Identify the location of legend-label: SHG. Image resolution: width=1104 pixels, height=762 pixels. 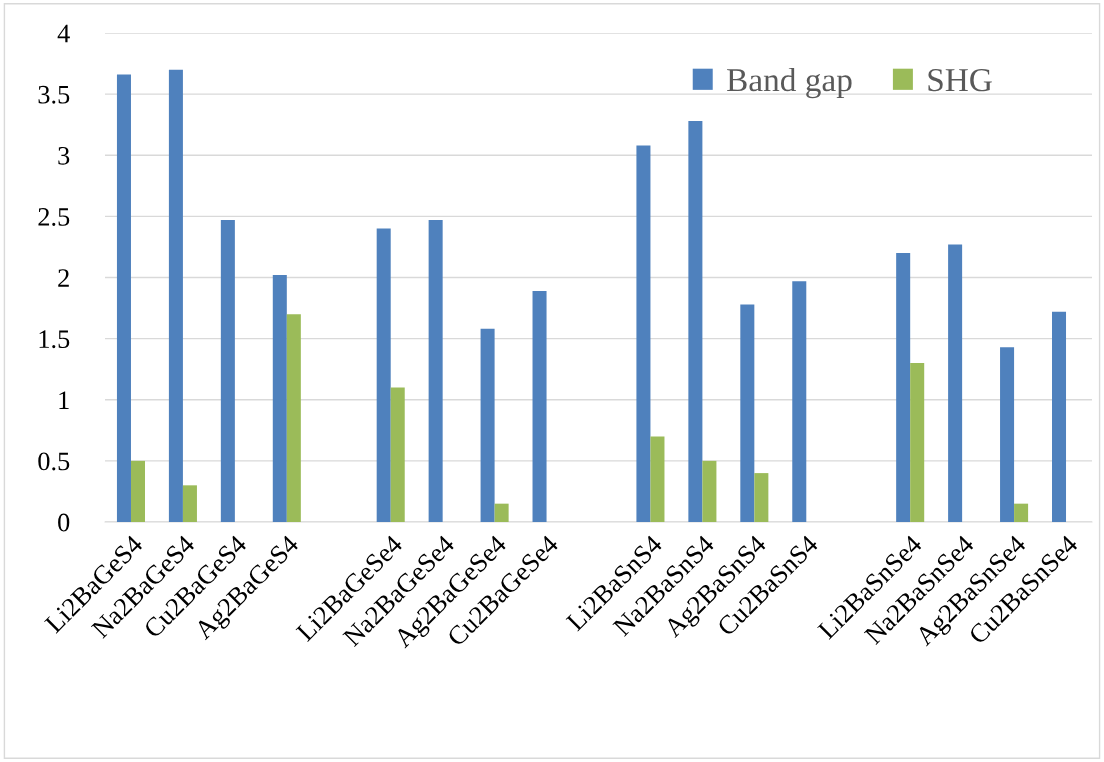
(960, 80).